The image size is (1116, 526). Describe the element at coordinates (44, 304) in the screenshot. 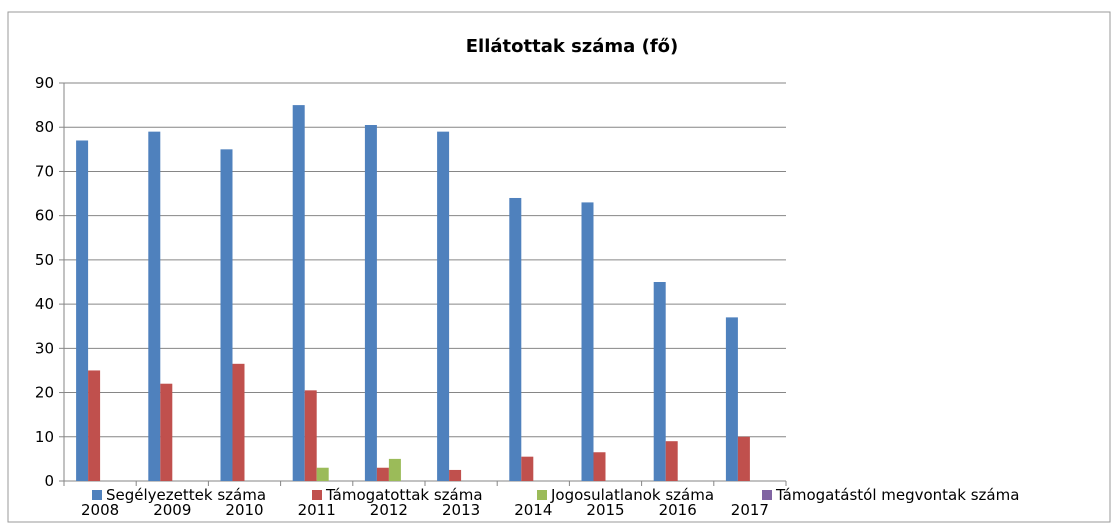

I see `y-tick-label: 40` at that location.